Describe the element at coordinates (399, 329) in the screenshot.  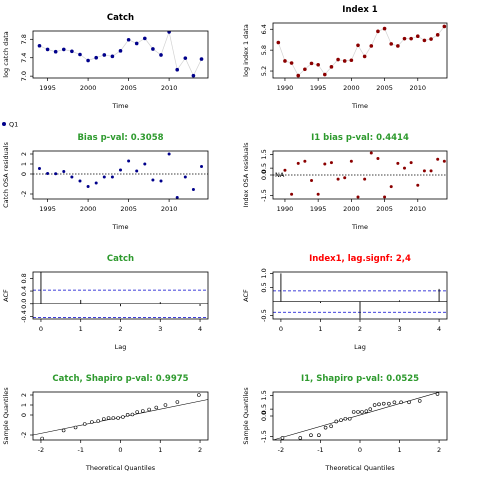
I see `x-tick-label: 3` at that location.